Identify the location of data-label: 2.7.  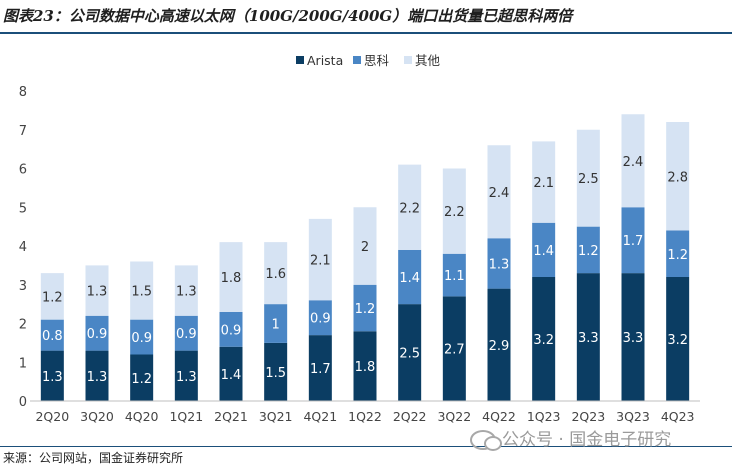
(454, 350).